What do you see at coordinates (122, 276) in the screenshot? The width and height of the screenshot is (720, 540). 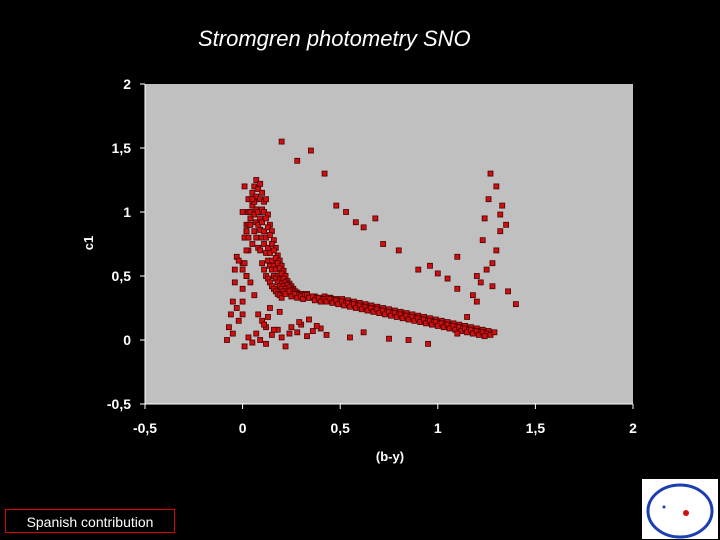 I see `y-tick-label: 0,5` at bounding box center [122, 276].